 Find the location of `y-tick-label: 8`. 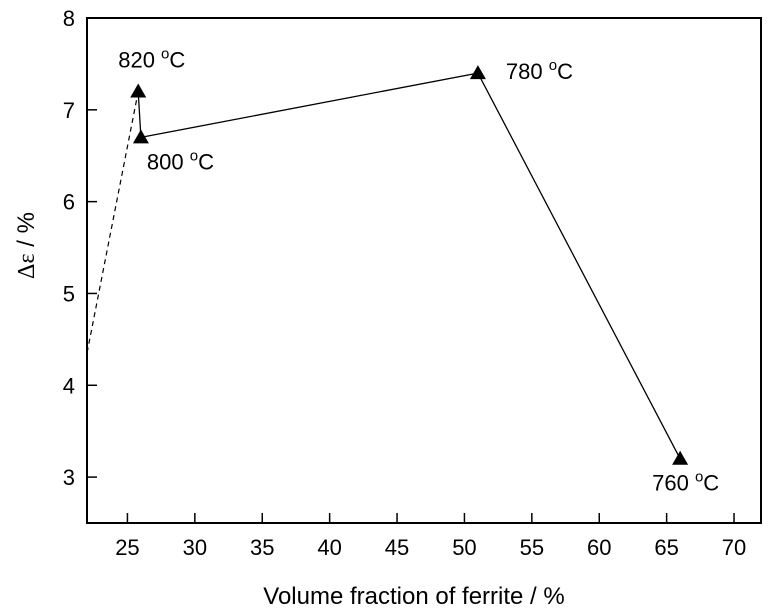

y-tick-label: 8 is located at coordinates (69, 18).